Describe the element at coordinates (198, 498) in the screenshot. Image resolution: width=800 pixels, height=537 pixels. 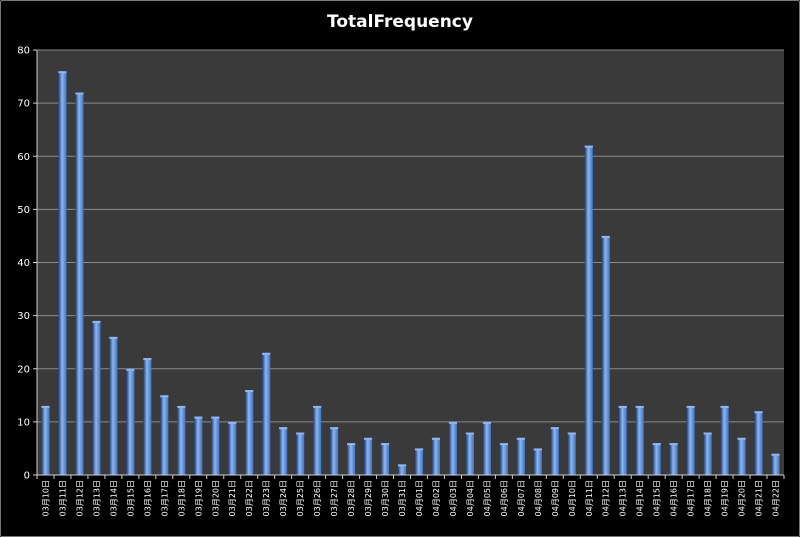
I see `x-tick-label: 03月19日` at that location.